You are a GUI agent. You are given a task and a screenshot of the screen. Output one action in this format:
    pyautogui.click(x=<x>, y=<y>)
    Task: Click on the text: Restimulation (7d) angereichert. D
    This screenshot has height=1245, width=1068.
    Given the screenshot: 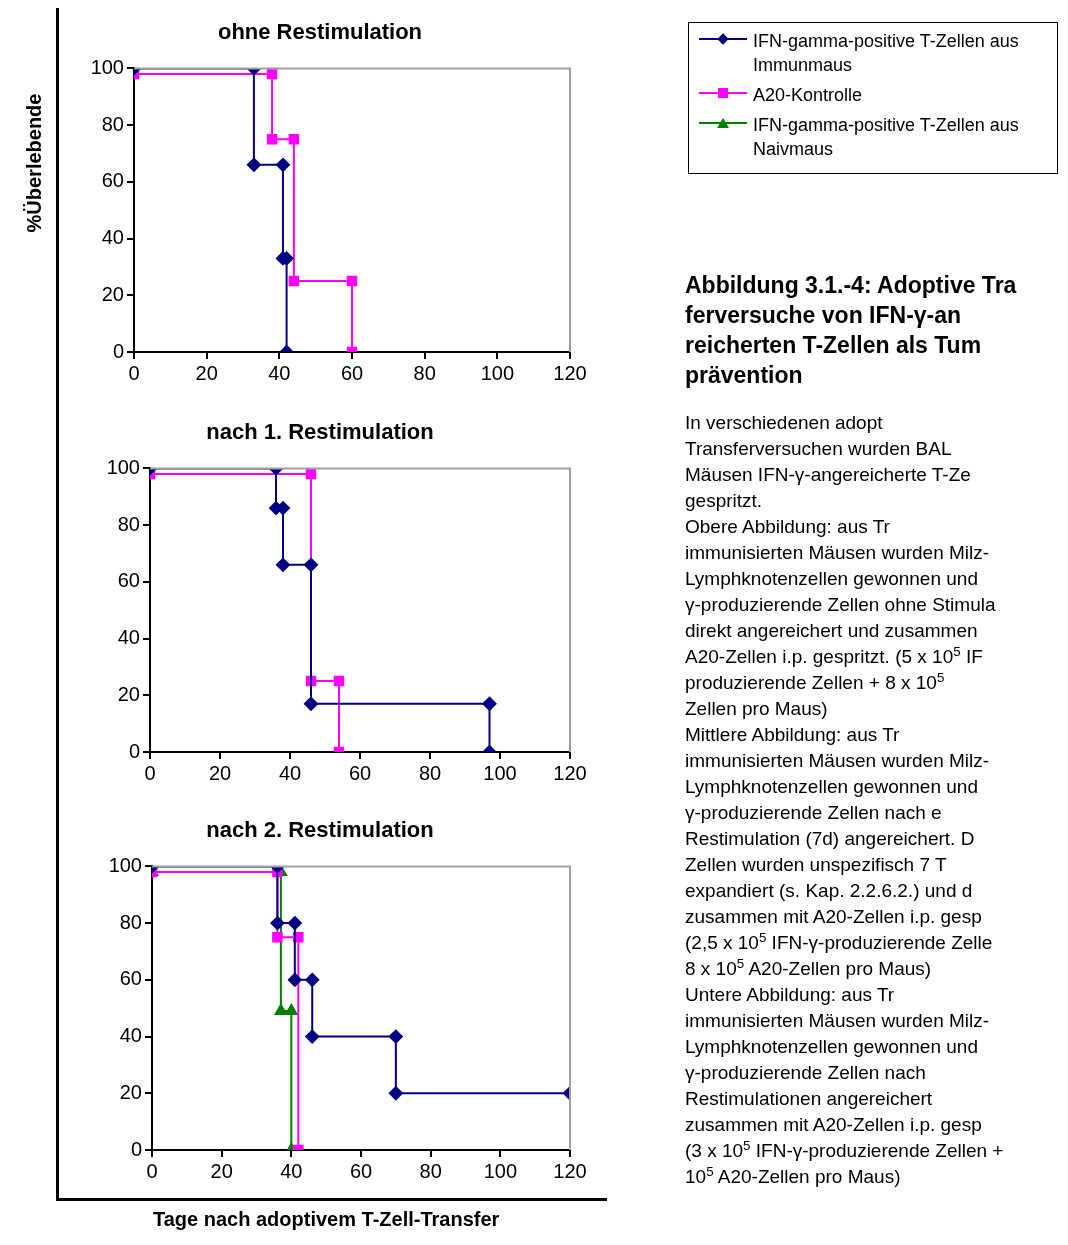 What is the action you would take?
    pyautogui.click(x=830, y=839)
    